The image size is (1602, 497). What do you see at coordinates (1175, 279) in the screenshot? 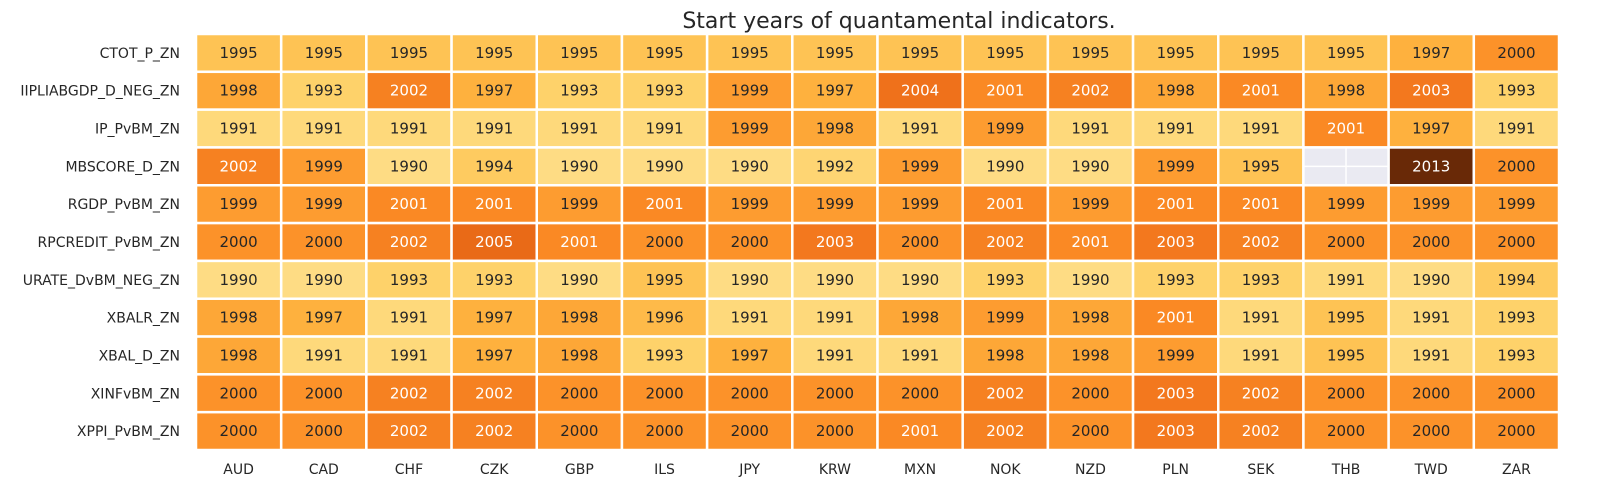
I see `heatmap-cell-urate-dvbm-neg-zn-pln` at bounding box center [1175, 279].